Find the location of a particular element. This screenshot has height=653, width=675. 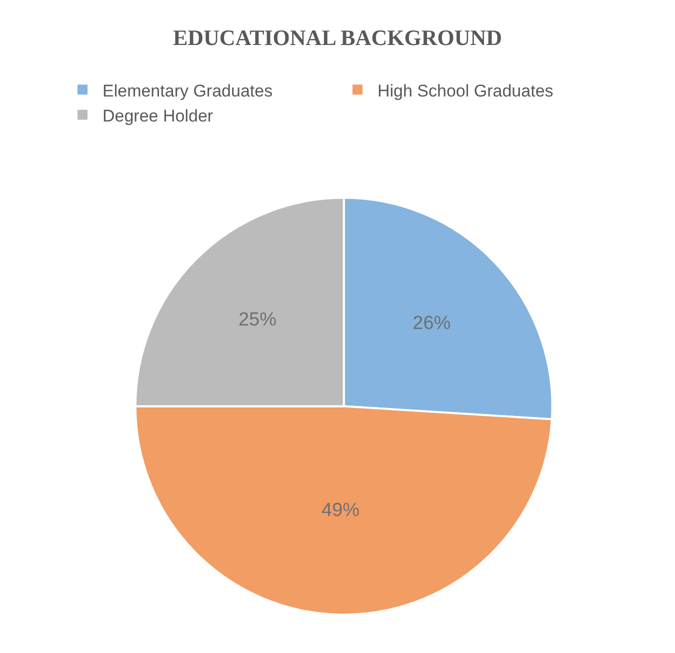

legend-label: High School Graduates is located at coordinates (466, 90).